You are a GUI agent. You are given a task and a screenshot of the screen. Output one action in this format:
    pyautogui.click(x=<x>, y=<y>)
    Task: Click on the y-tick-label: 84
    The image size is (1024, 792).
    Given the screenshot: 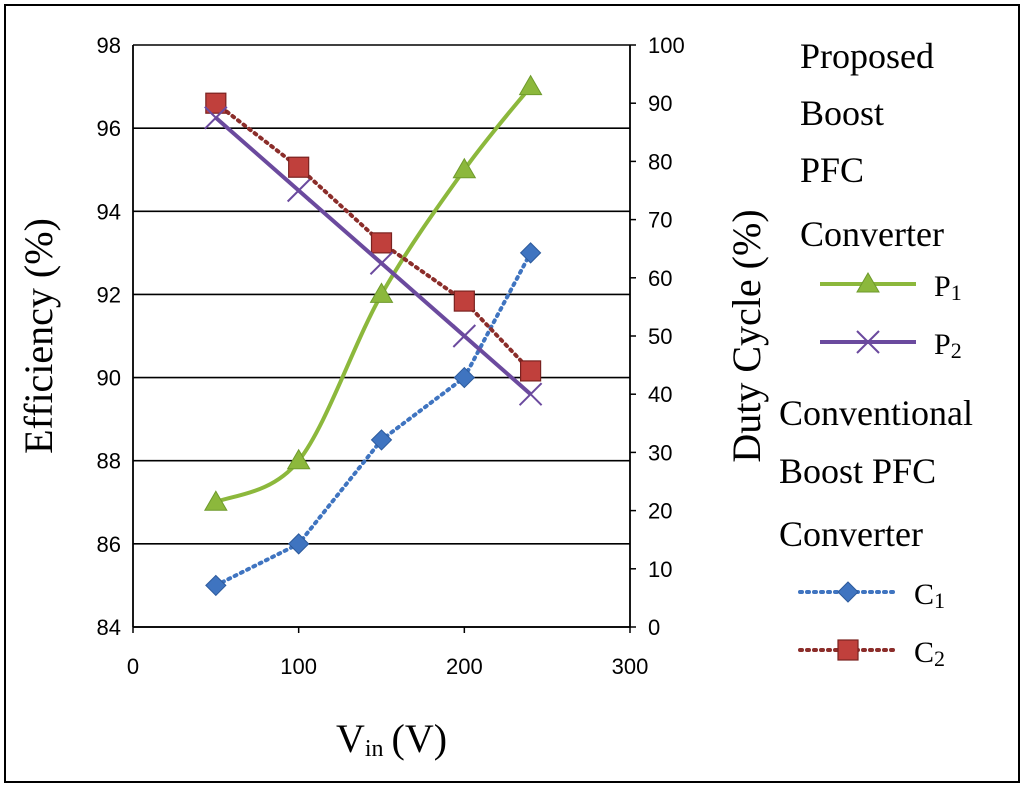 What is the action you would take?
    pyautogui.click(x=109, y=627)
    